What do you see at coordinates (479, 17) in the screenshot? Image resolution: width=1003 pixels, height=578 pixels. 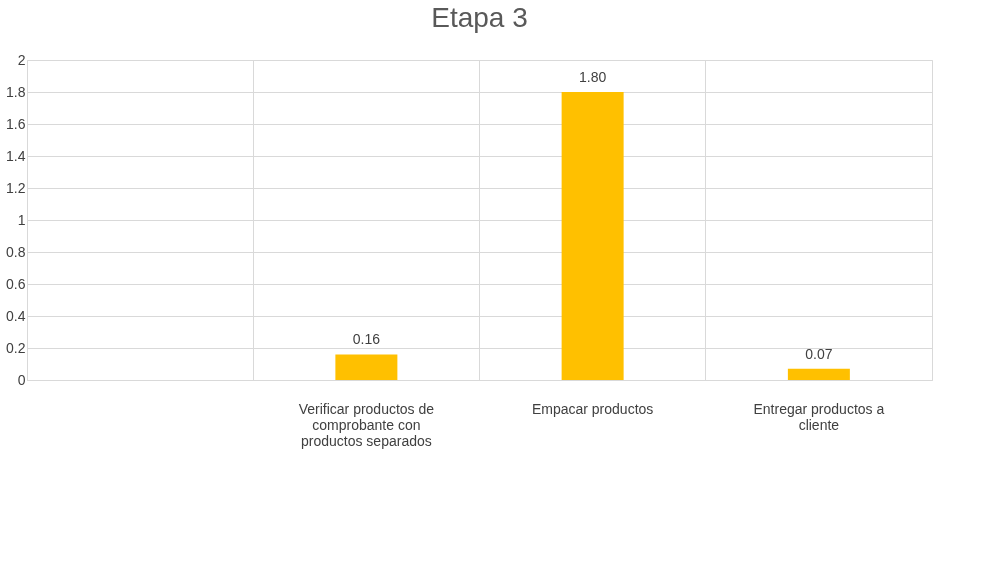 I see `chart-title: Etapa 3` at bounding box center [479, 17].